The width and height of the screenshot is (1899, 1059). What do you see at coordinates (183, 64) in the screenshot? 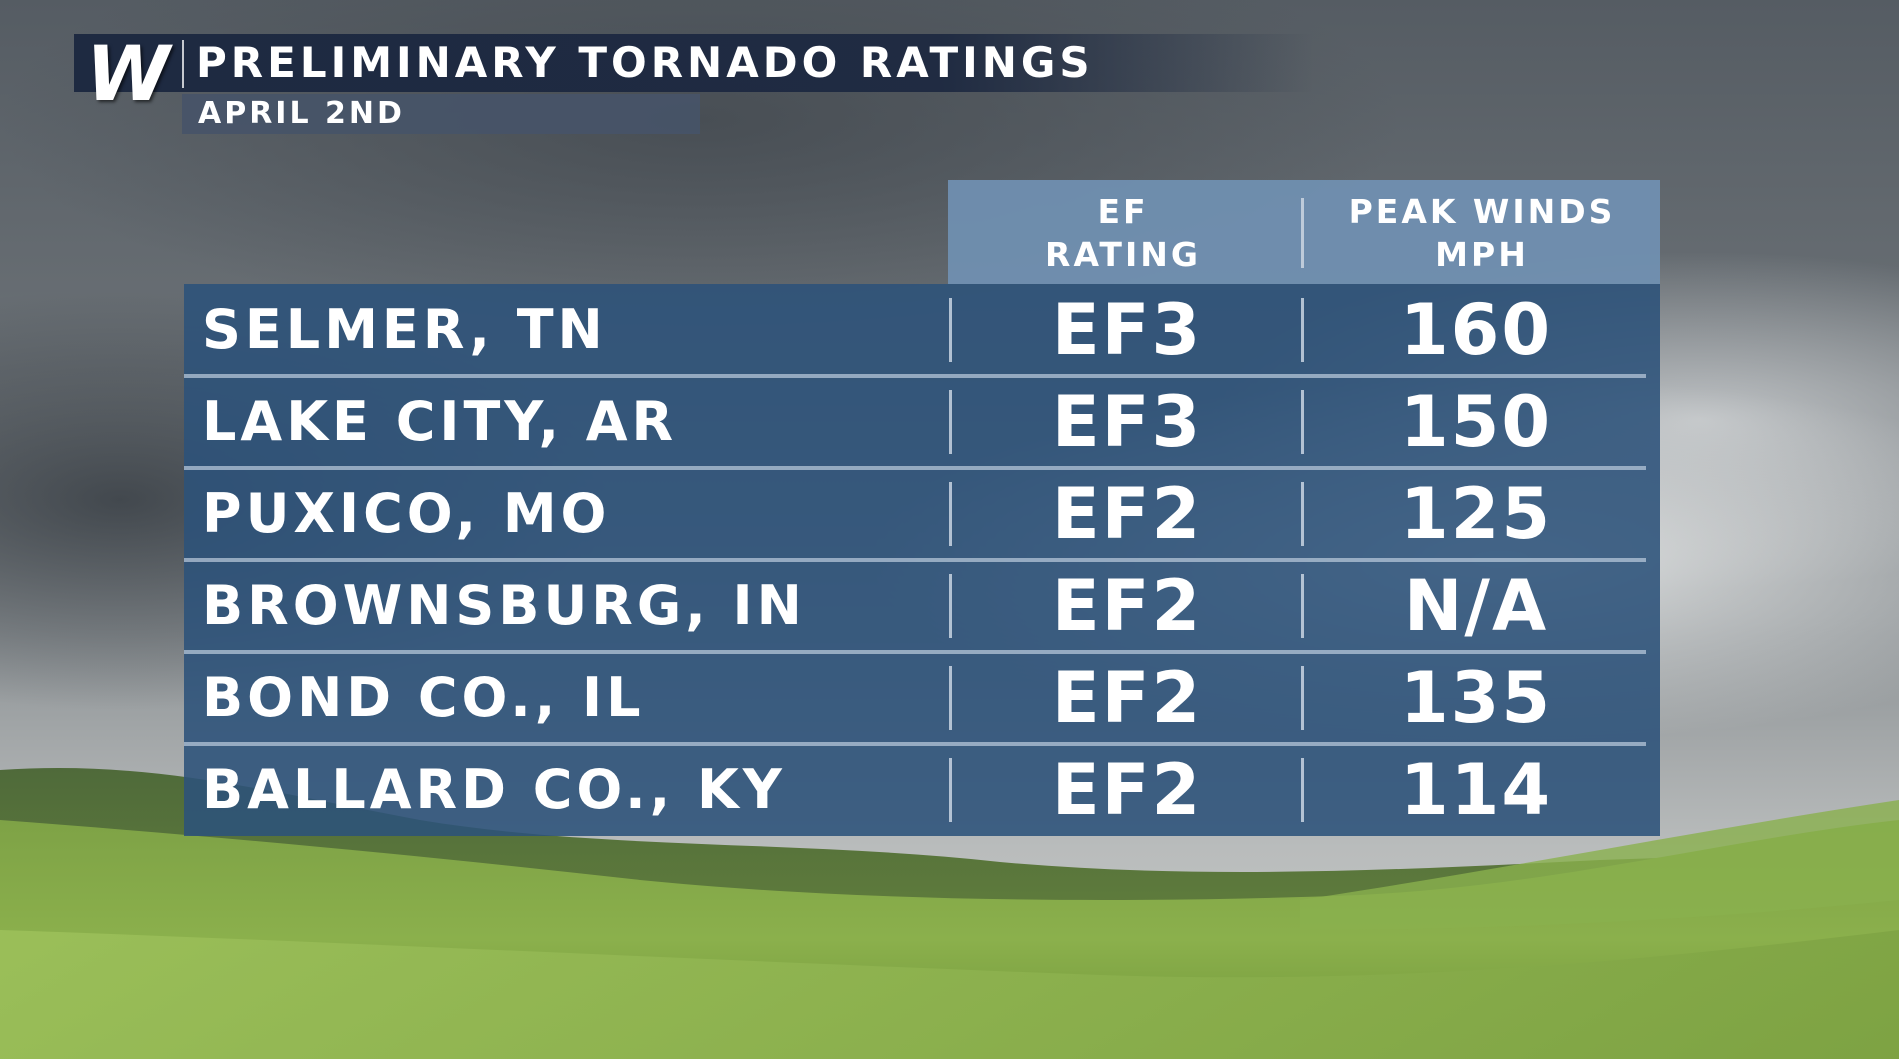
I see `logo-divider` at bounding box center [183, 64].